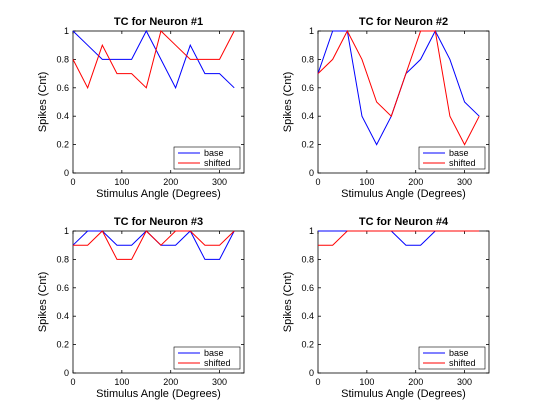  I want to click on series-line-base, so click(153, 59).